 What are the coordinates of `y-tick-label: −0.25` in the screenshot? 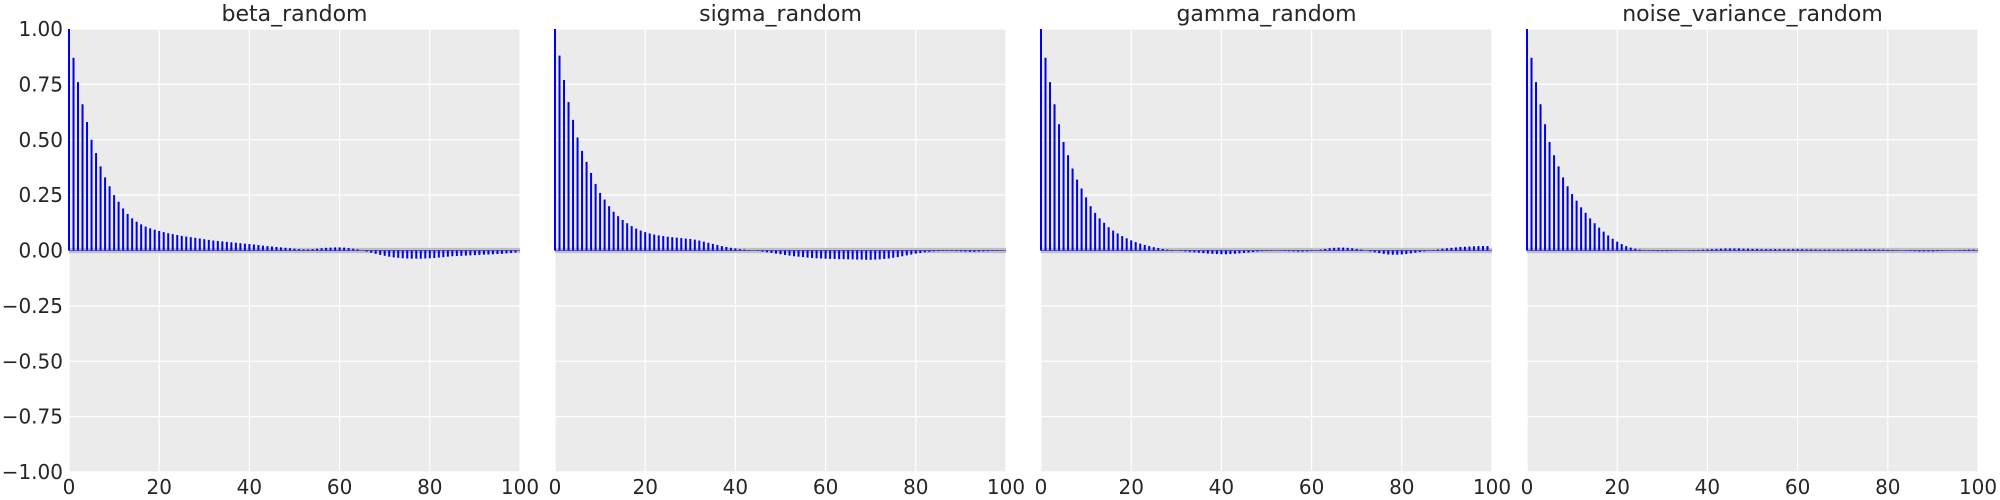 It's located at (32, 306).